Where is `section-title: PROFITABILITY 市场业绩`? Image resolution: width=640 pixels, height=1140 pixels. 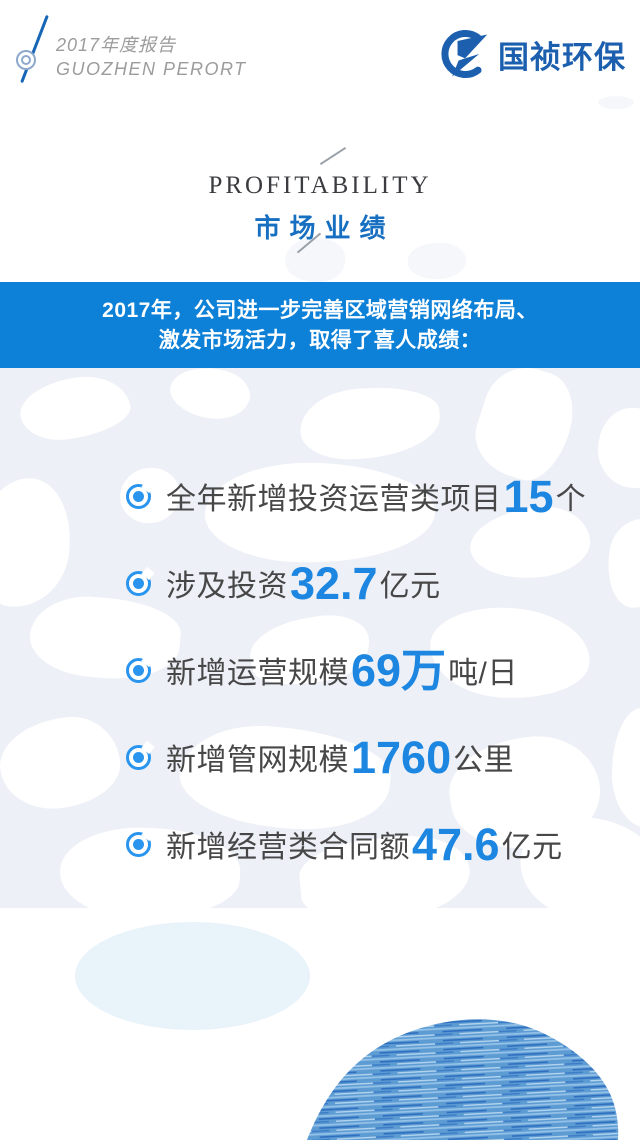 section-title: PROFITABILITY 市场业绩 is located at coordinates (320, 208).